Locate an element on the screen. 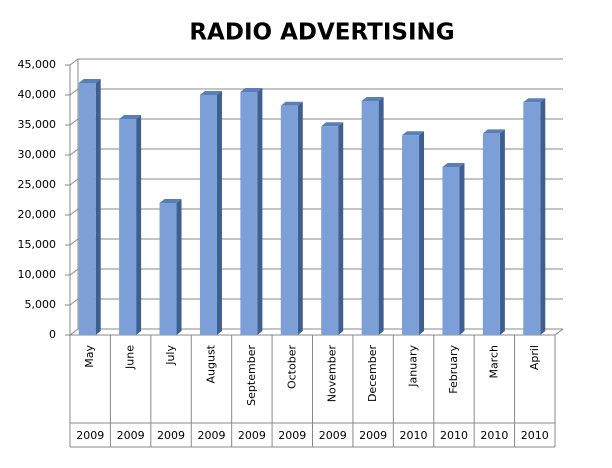  x-tick-label: March is located at coordinates (493, 362).